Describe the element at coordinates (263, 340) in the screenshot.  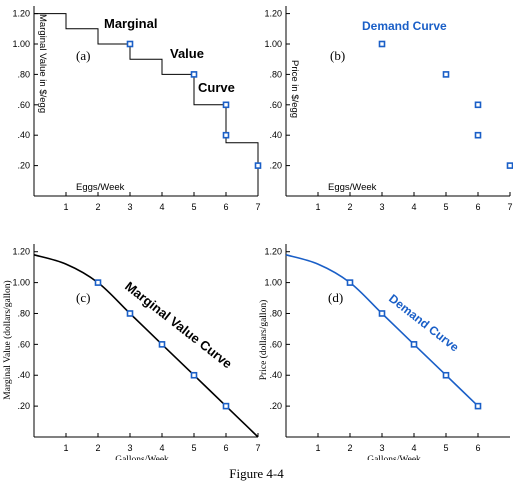
I see `y-axis-label: Price (dollars/gallon)` at that location.